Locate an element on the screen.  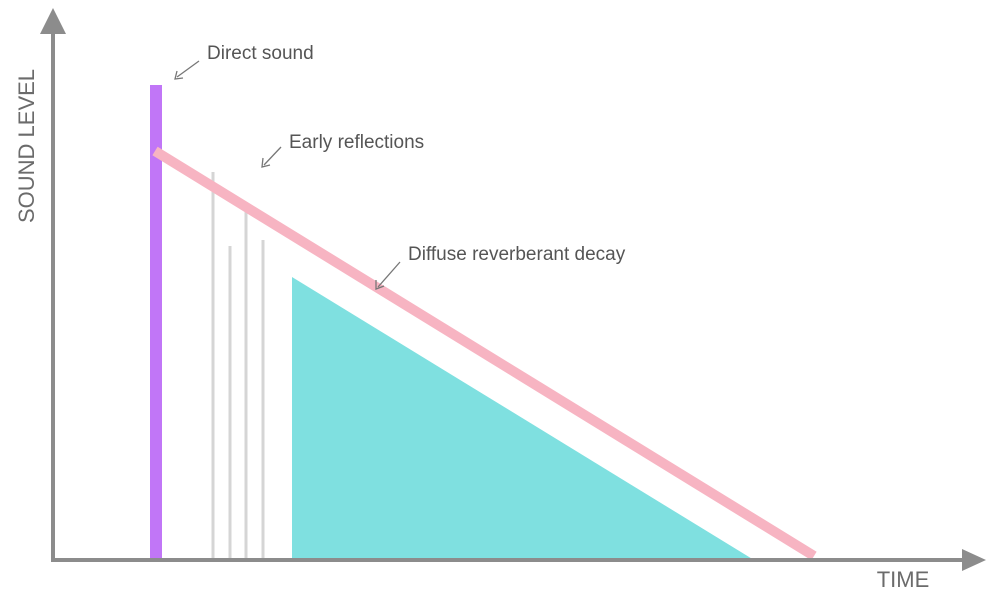
diffuse-decay-pointer-head is located at coordinates (380, 285).